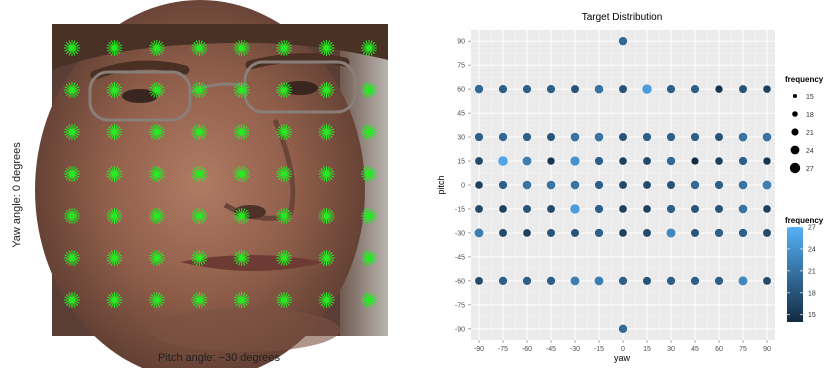  Describe the element at coordinates (810, 151) in the screenshot. I see `size-legend-label: 24` at that location.